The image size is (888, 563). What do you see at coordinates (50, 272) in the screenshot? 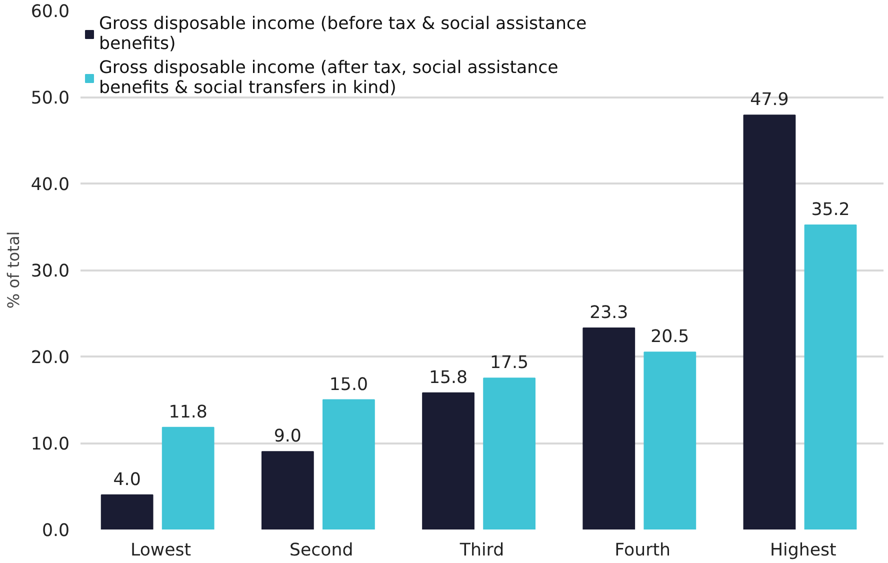
I see `y-tick-label: 30.0` at bounding box center [50, 272].